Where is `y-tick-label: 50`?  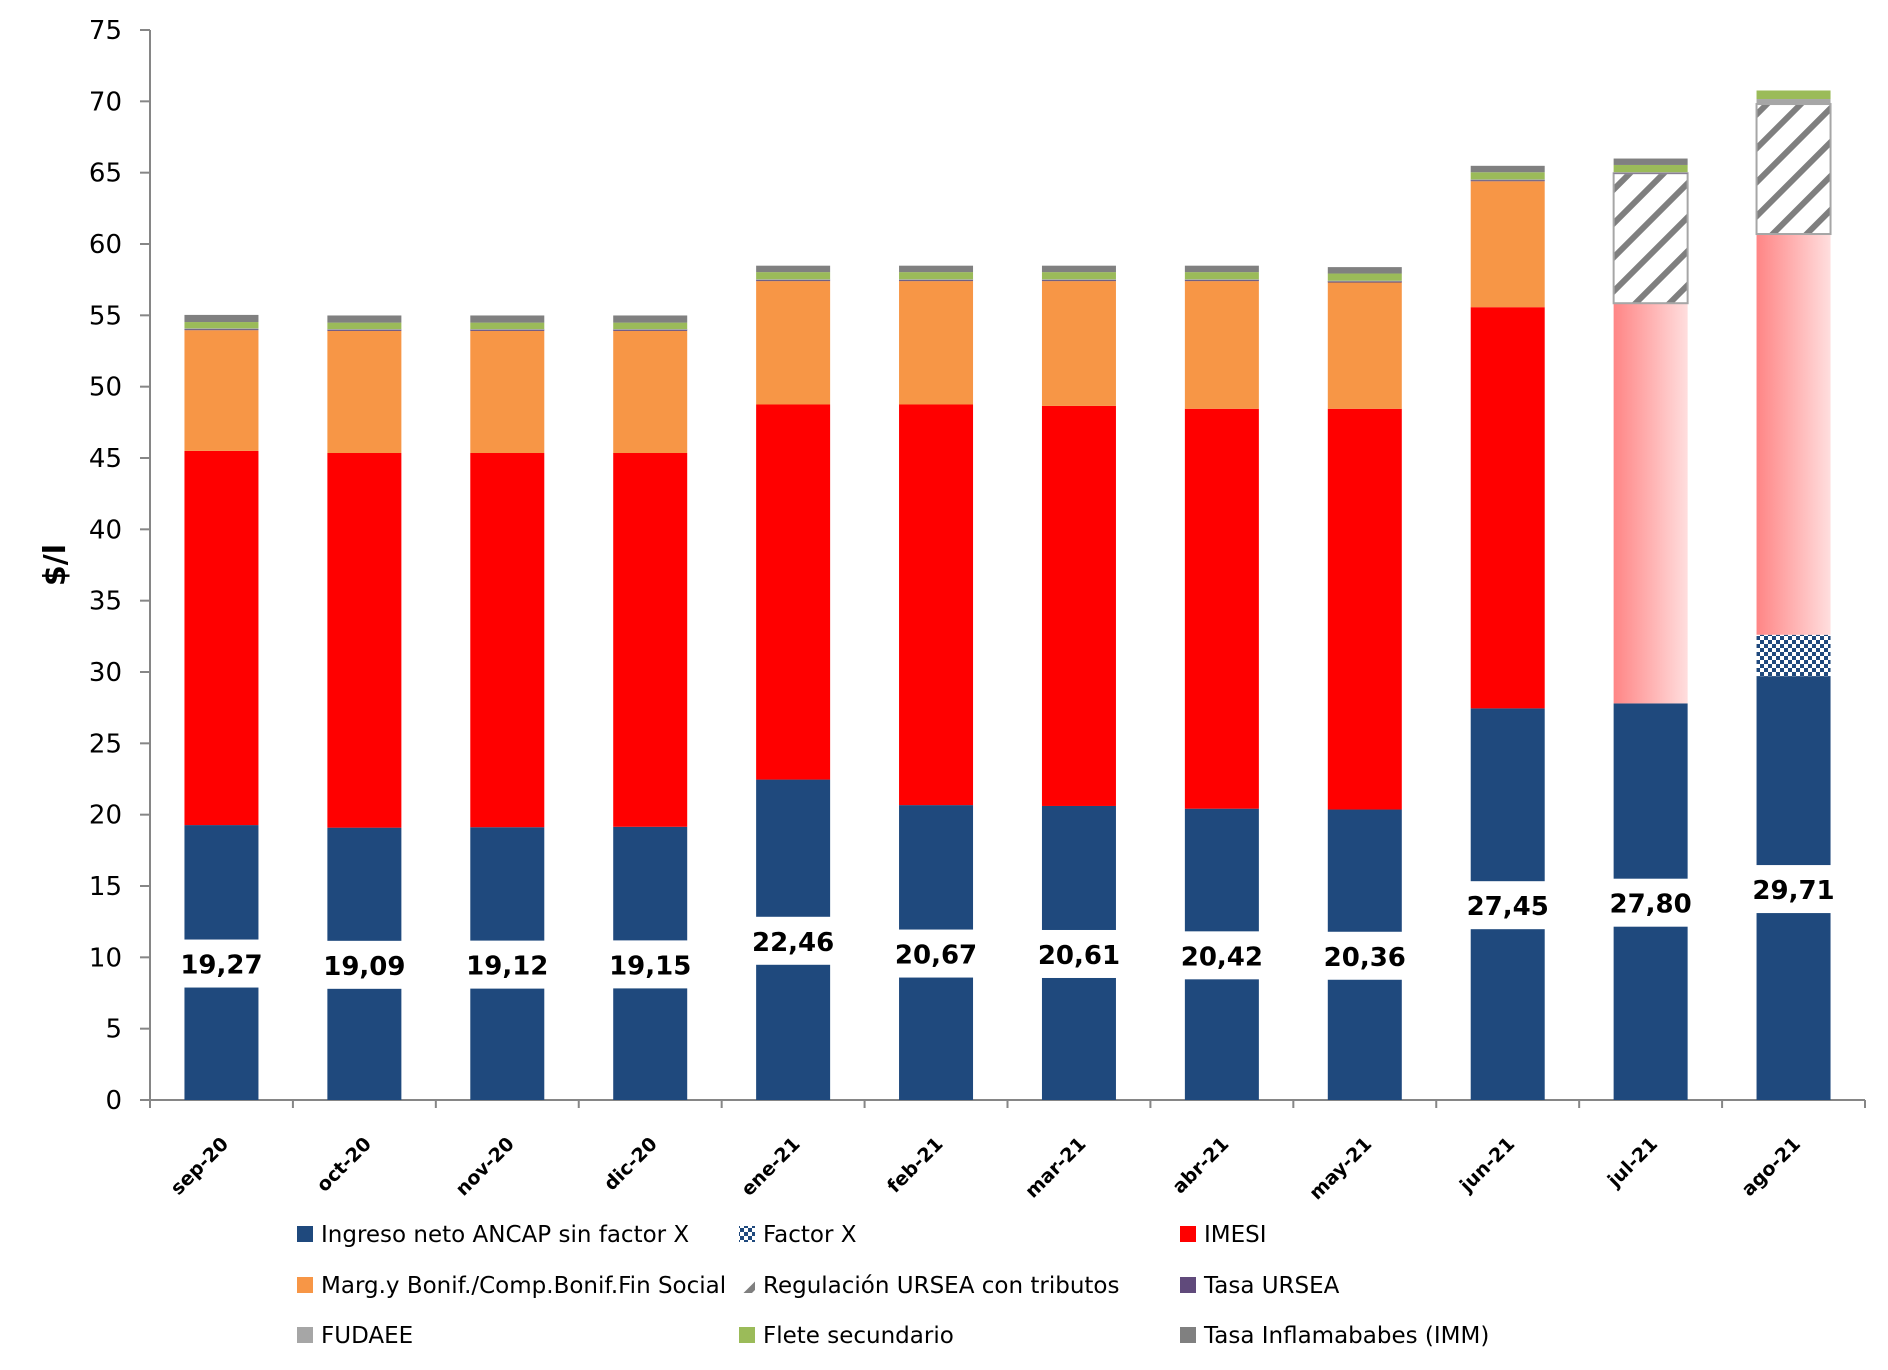
y-tick-label: 50 is located at coordinates (105, 388).